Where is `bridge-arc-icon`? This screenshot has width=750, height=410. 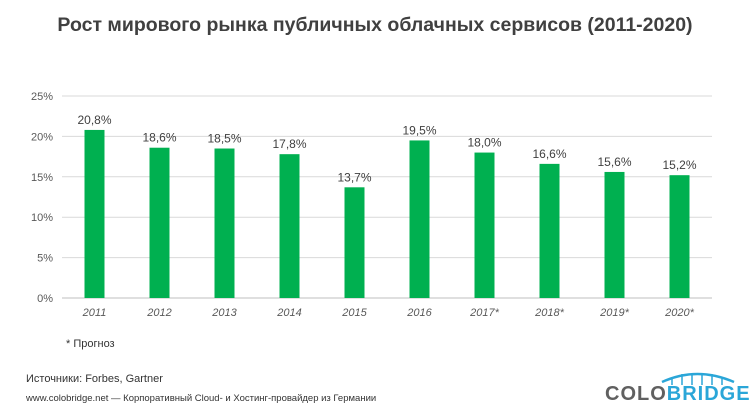
bridge-arc-icon is located at coordinates (698, 378).